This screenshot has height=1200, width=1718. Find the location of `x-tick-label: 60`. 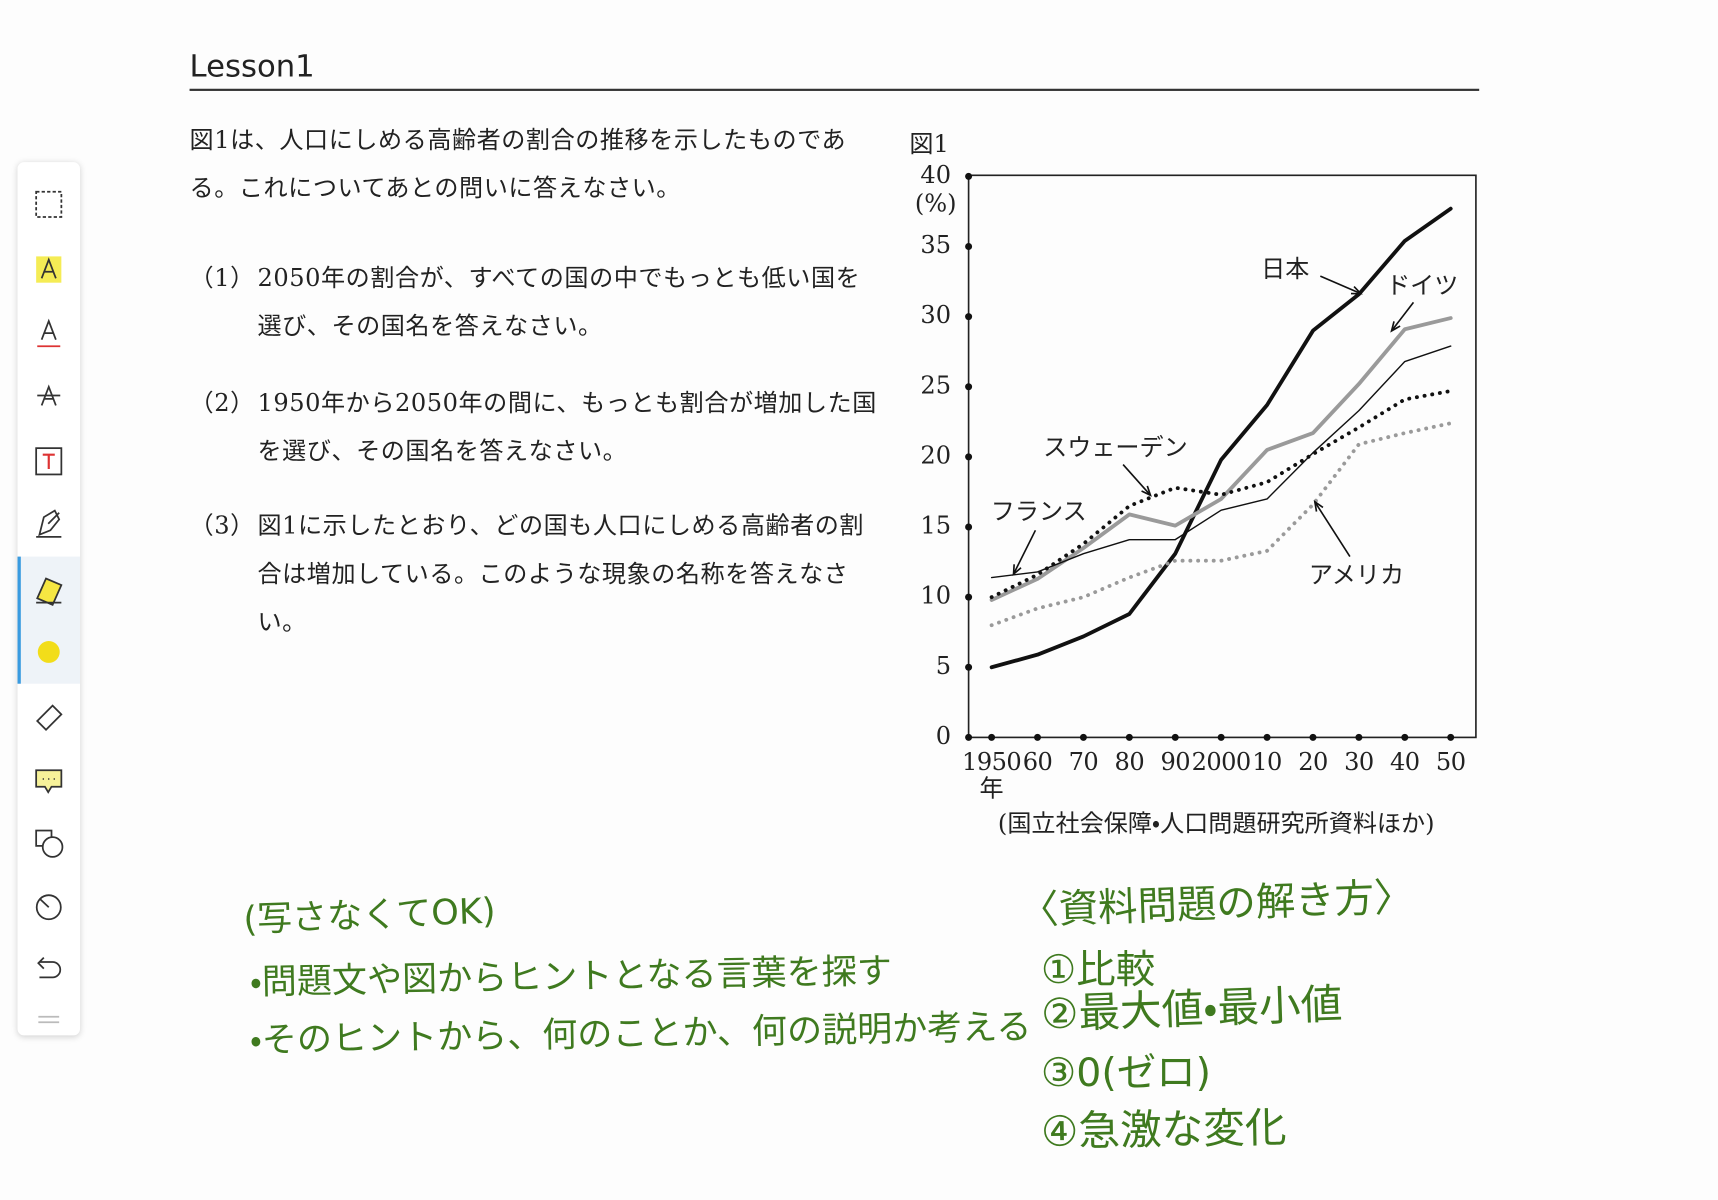

x-tick-label: 60 is located at coordinates (1038, 762).